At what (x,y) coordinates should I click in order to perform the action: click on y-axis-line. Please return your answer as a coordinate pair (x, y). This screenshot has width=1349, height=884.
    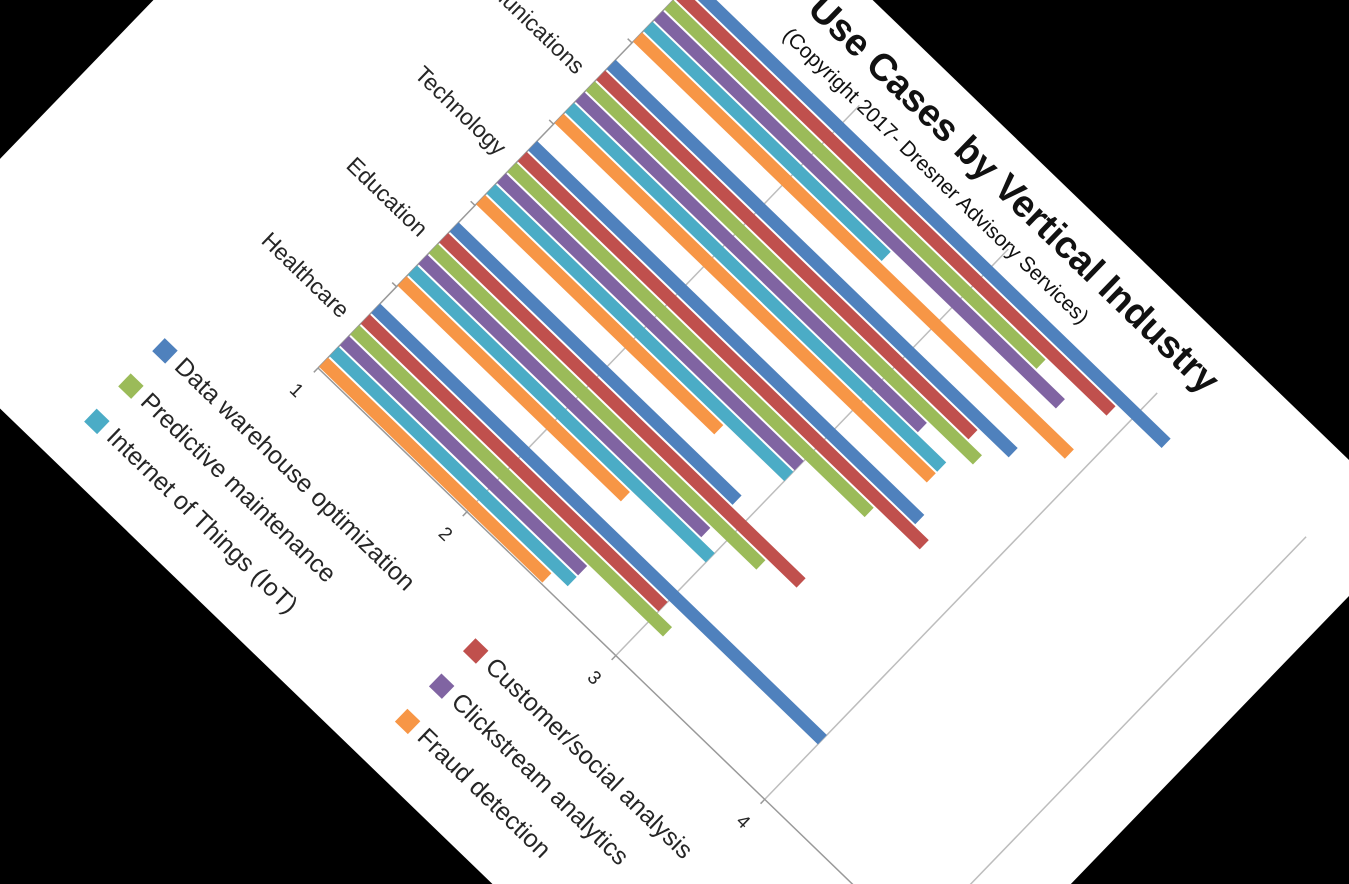
    Looking at the image, I should click on (514, 184).